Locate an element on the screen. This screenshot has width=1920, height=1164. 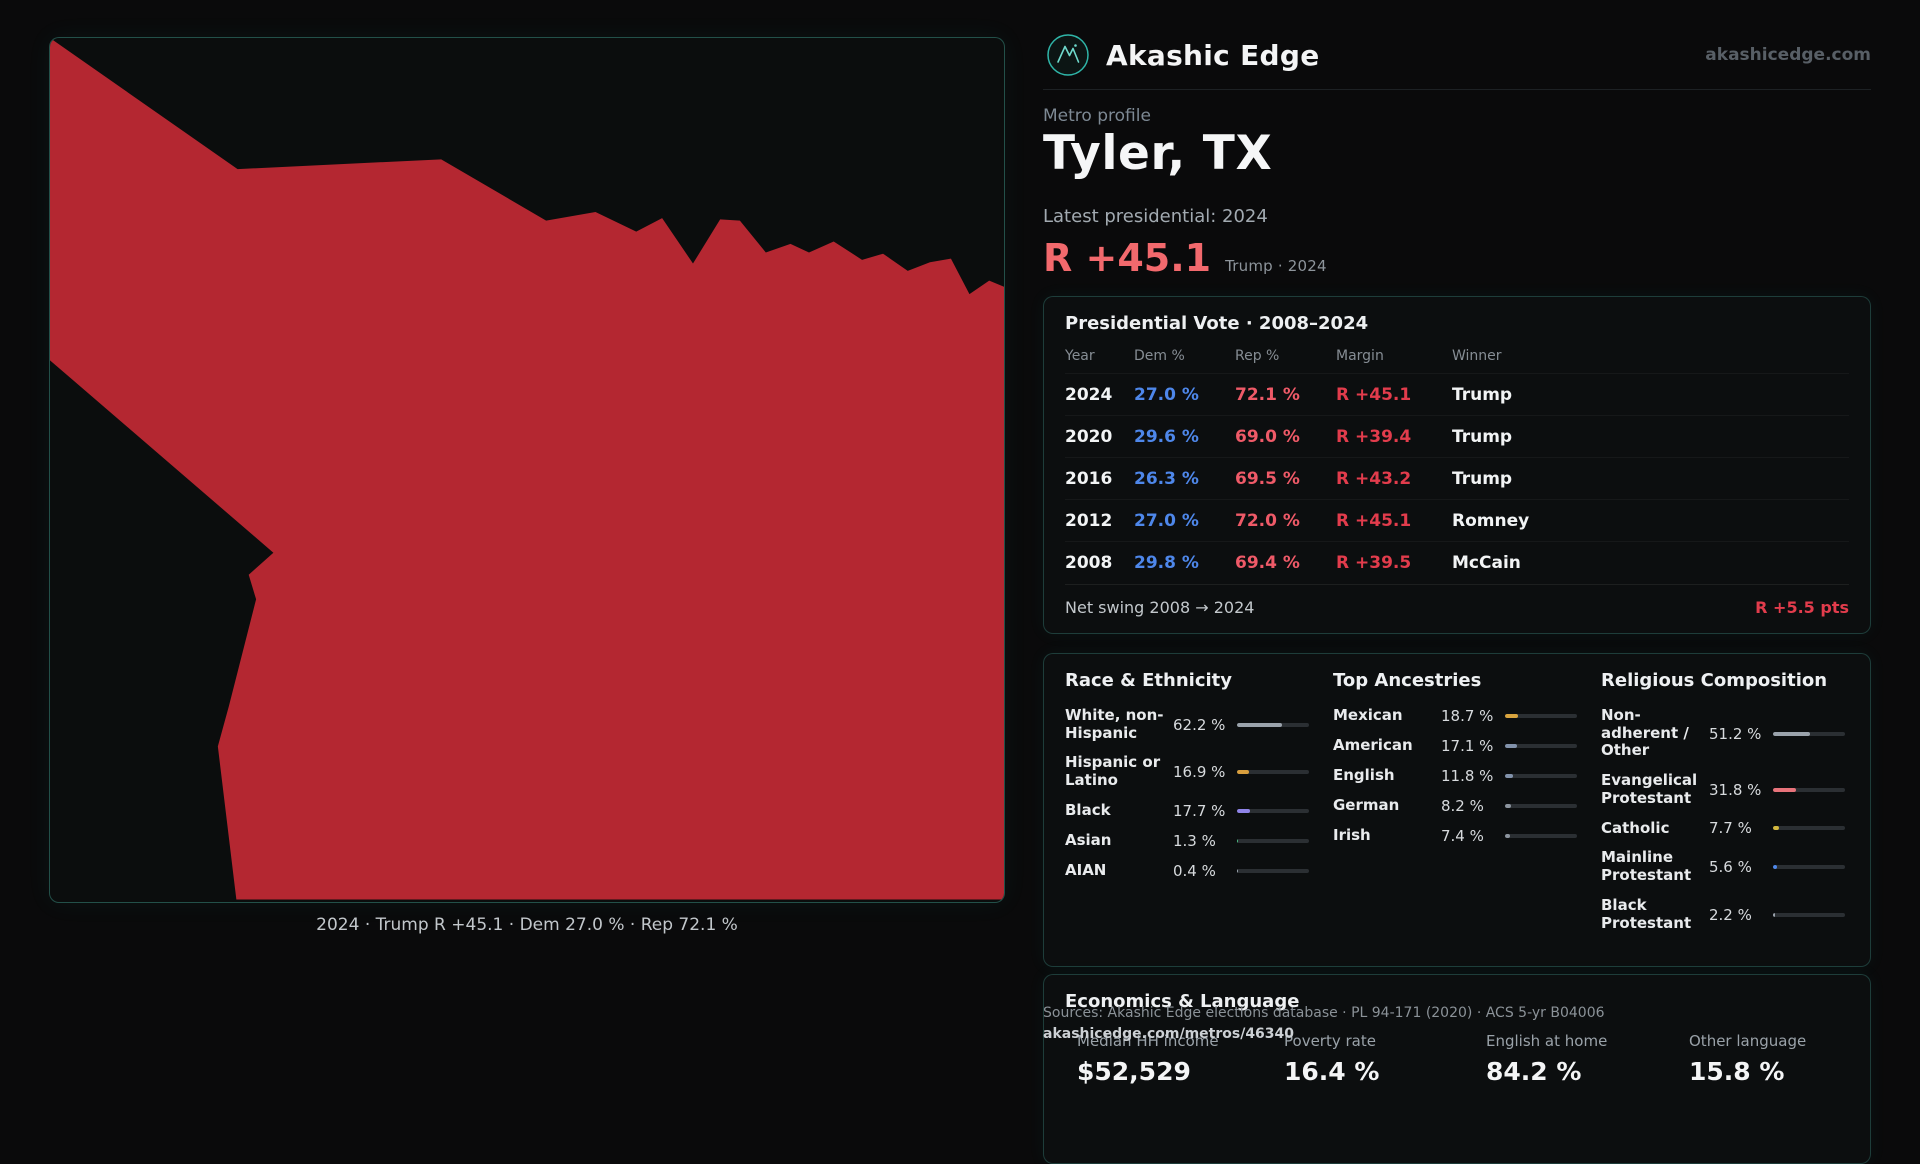
brand-logo-icon is located at coordinates (1068, 55).